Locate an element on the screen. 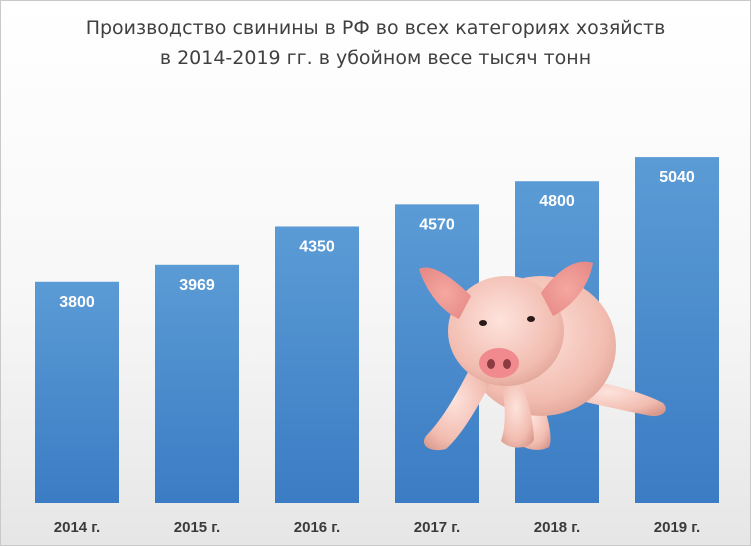 The width and height of the screenshot is (751, 546). x-tick-label-4: 2017 г. is located at coordinates (437, 527).